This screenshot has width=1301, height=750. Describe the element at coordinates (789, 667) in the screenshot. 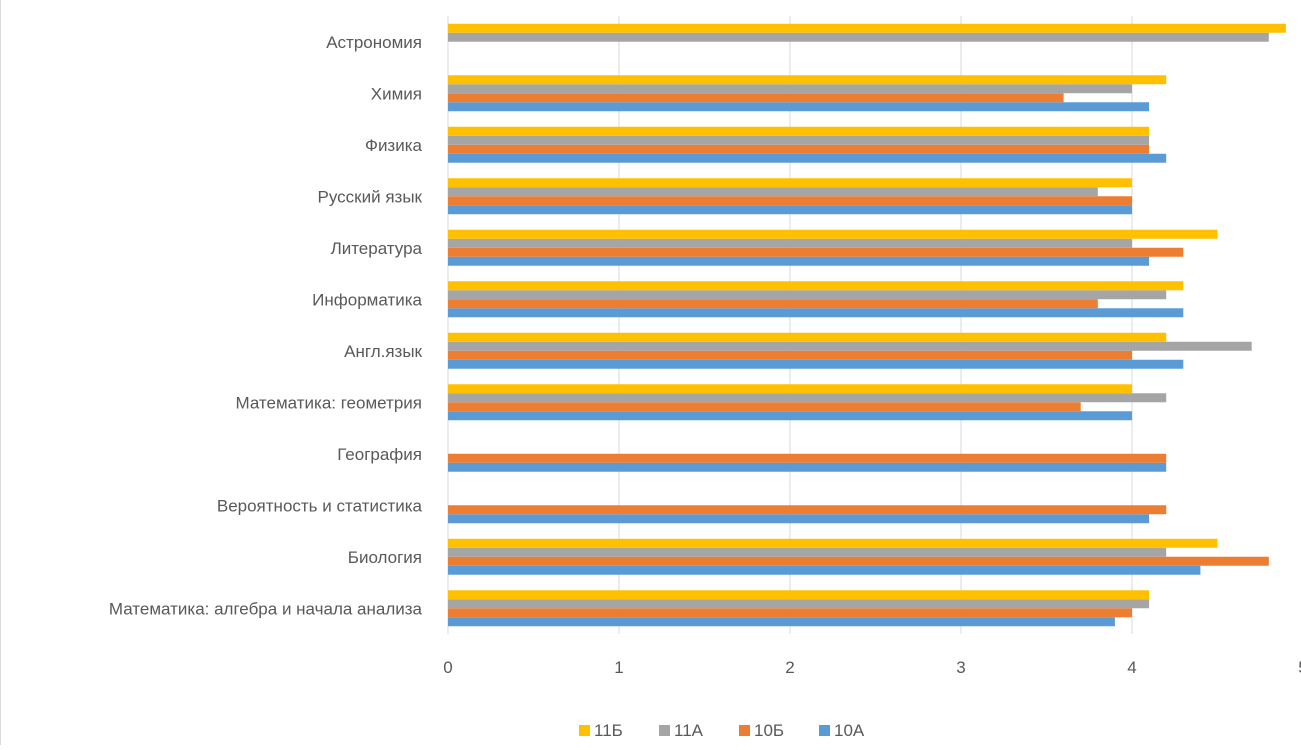

I see `tick-label: 2` at that location.